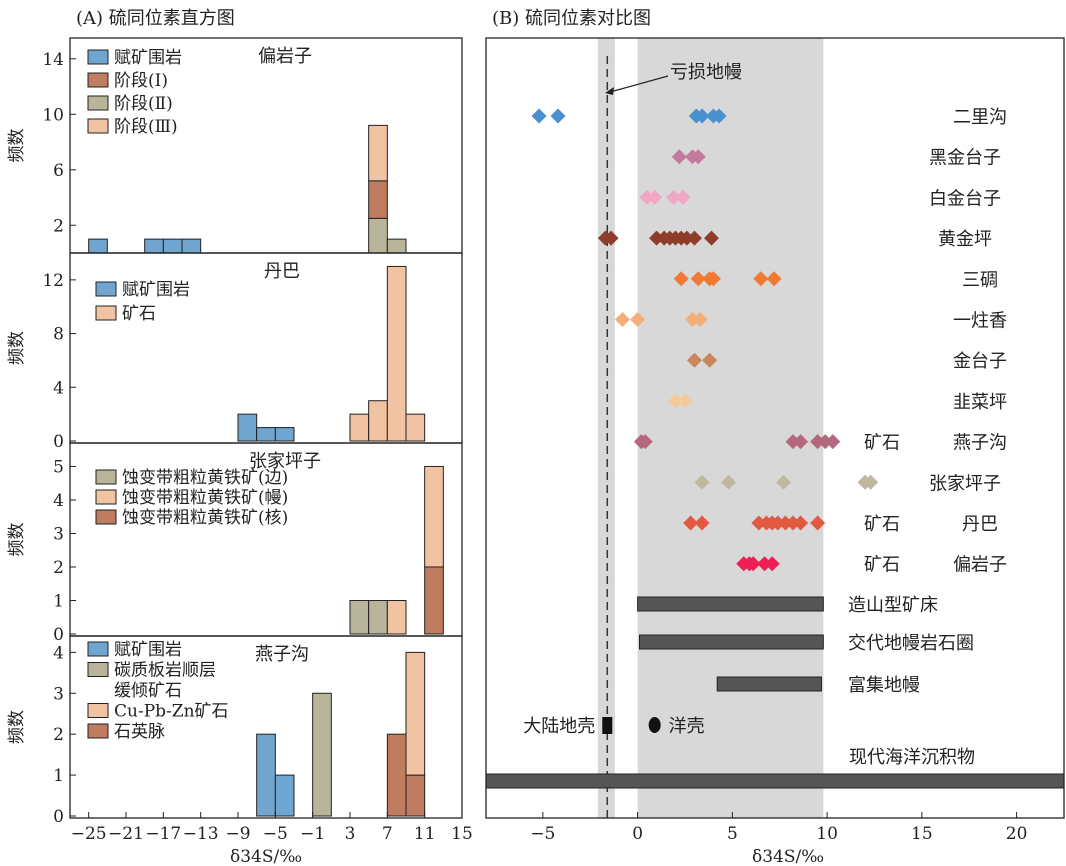 The image size is (1066, 866). What do you see at coordinates (58, 568) in the screenshot?
I see `y-tick-label-2-2: 2` at bounding box center [58, 568].